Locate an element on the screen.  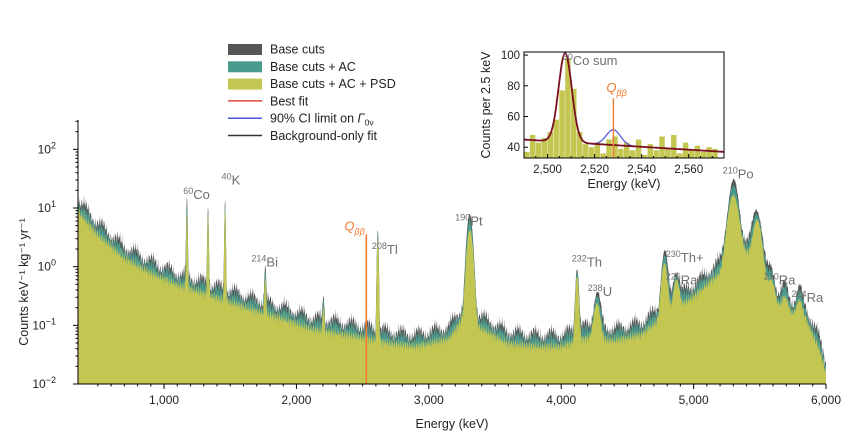
peak-label-pt190-sup: 190 is located at coordinates (462, 218).